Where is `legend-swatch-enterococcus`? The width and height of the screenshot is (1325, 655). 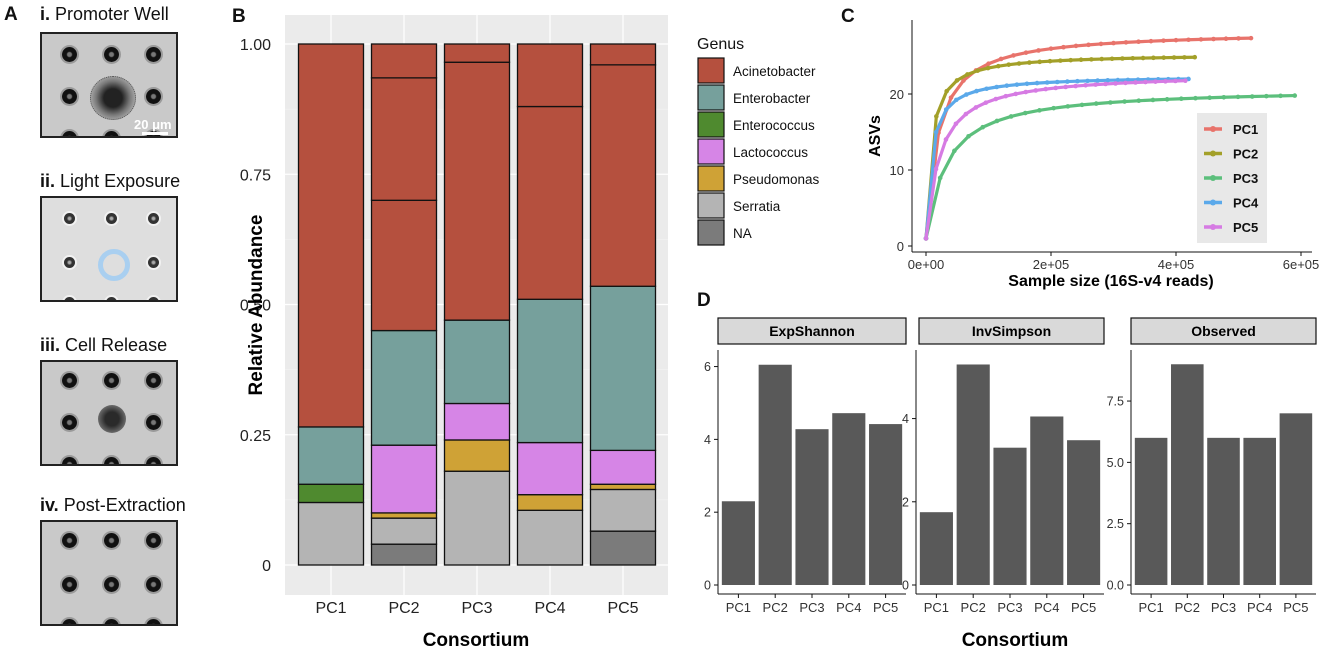
legend-swatch-enterococcus is located at coordinates (711, 124).